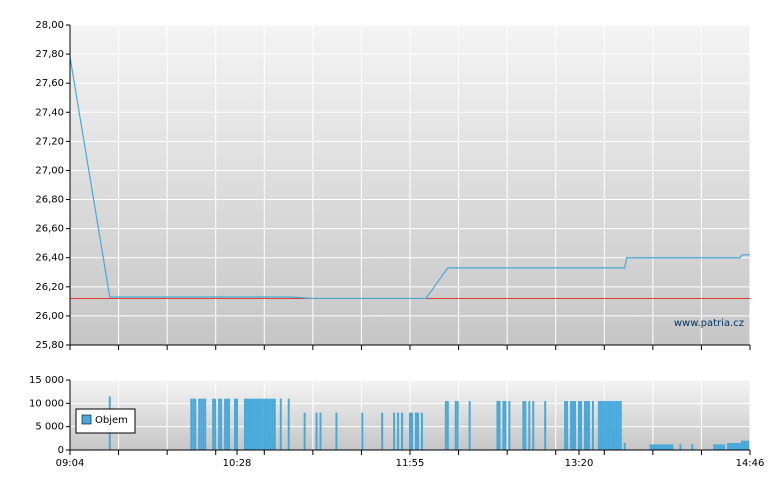 The image size is (780, 494). I want to click on y-tick-label: 26,00, so click(49, 316).